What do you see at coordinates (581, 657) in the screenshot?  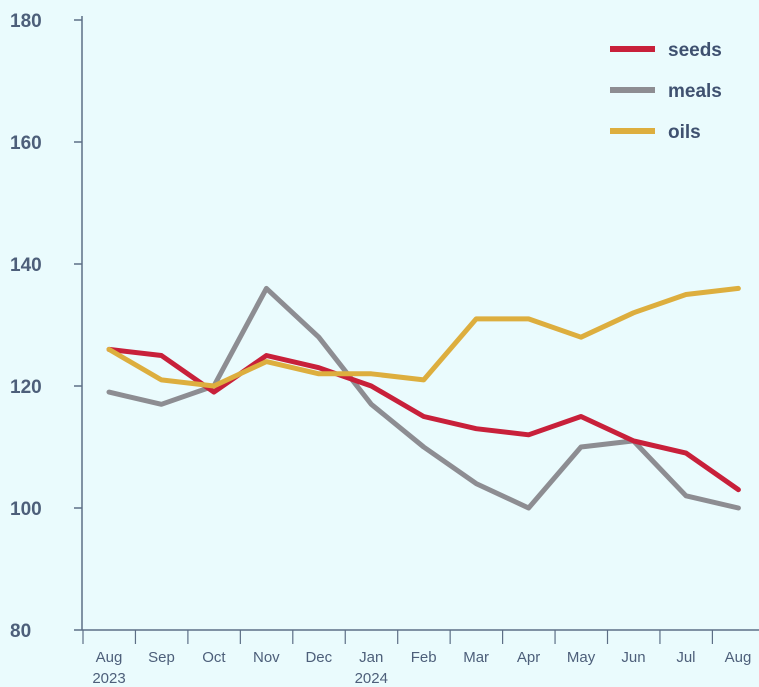 I see `x-tick-label: May` at bounding box center [581, 657].